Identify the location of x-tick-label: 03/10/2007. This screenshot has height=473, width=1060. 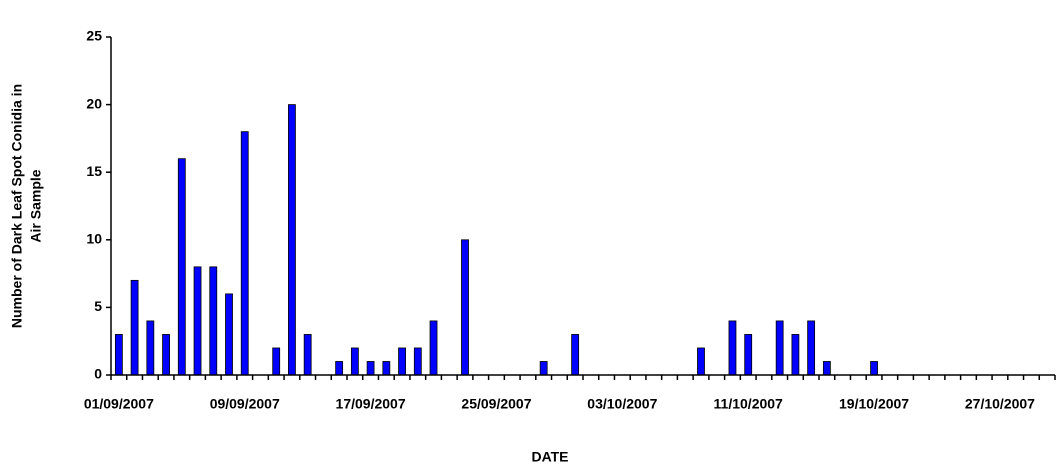
(622, 404).